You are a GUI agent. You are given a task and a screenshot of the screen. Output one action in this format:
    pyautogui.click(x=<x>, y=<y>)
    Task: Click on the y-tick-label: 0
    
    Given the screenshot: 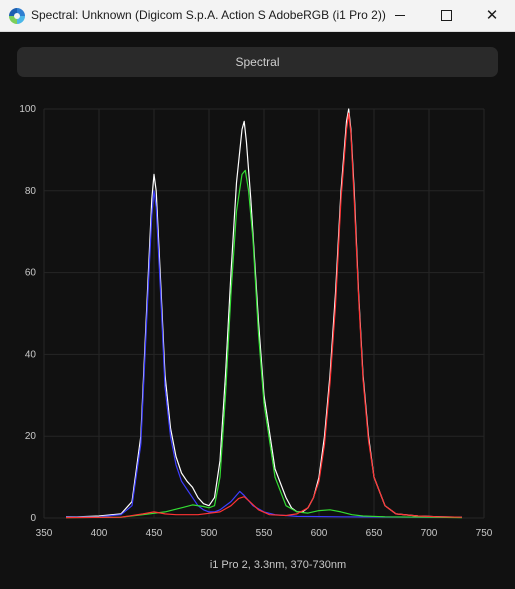 What is the action you would take?
    pyautogui.click(x=33, y=518)
    